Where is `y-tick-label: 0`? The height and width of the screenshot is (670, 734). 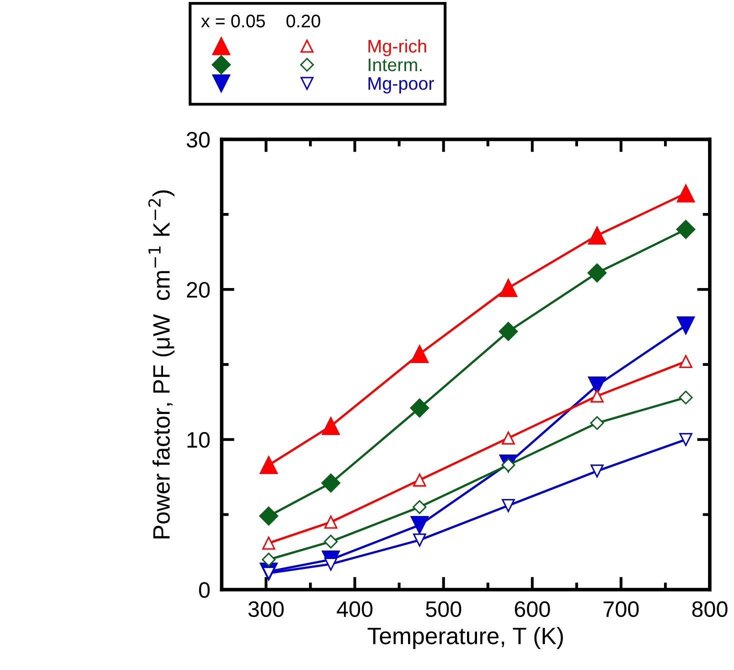 y-tick-label: 0 is located at coordinates (204, 590).